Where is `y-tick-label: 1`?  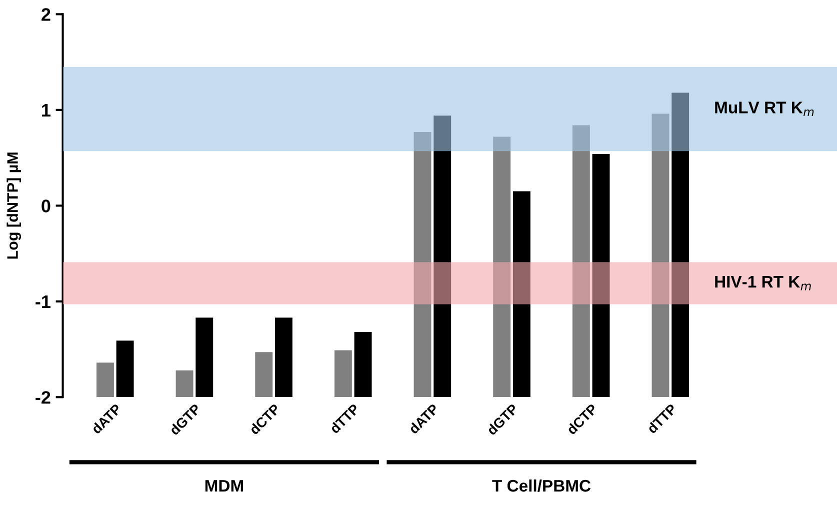 y-tick-label: 1 is located at coordinates (46, 110).